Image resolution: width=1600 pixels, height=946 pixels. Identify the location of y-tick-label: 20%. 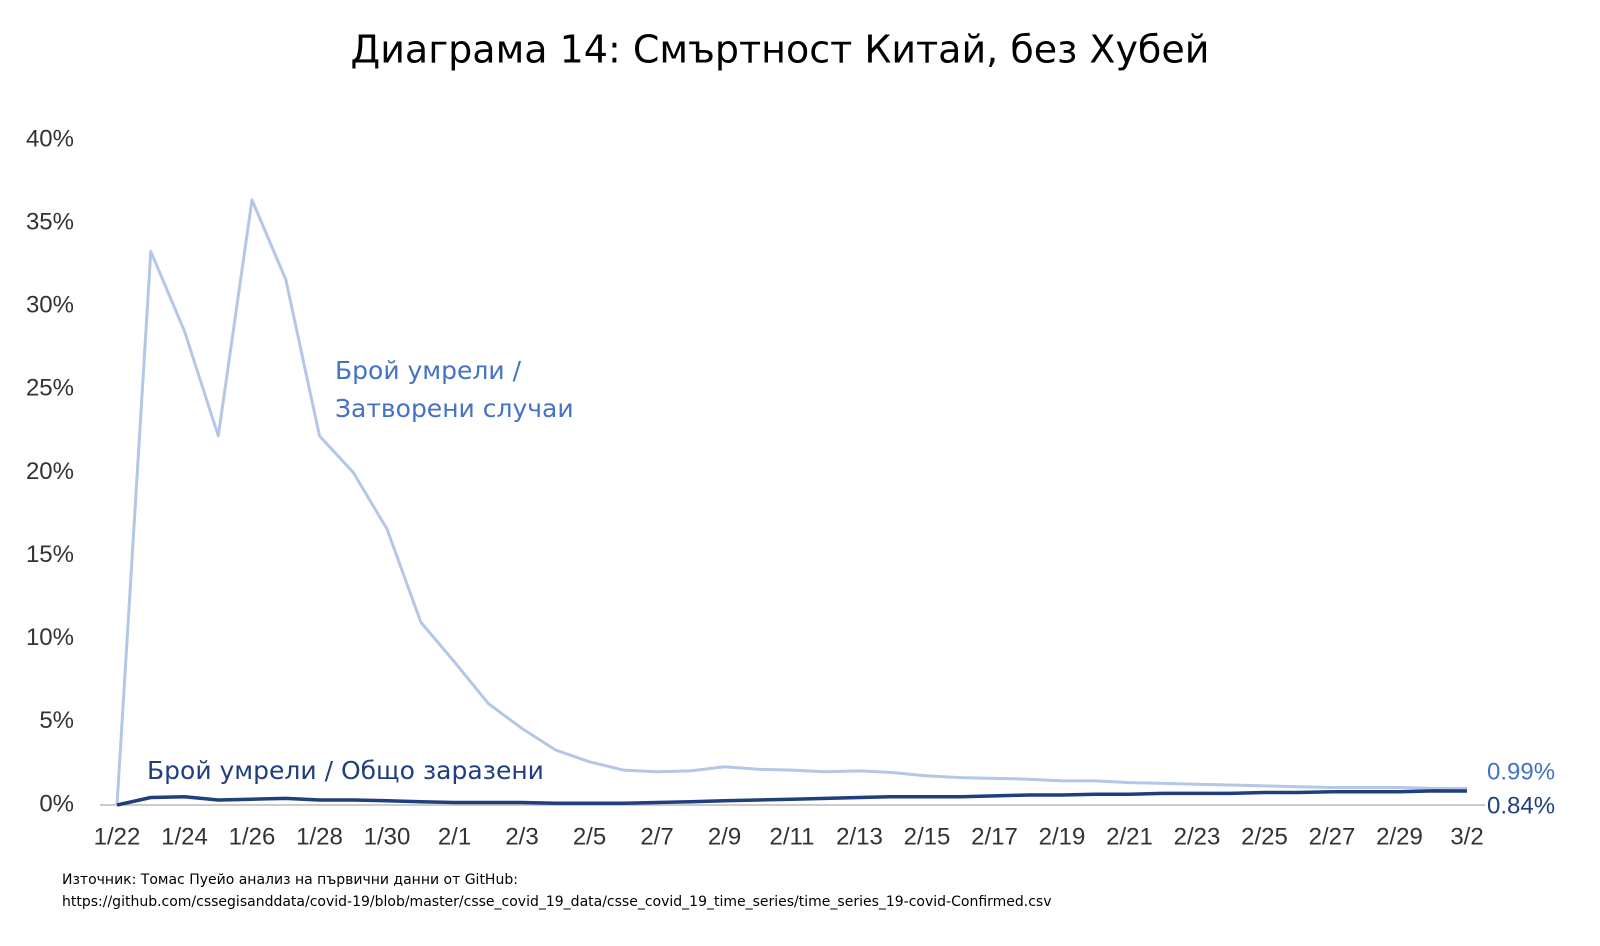
(50, 471).